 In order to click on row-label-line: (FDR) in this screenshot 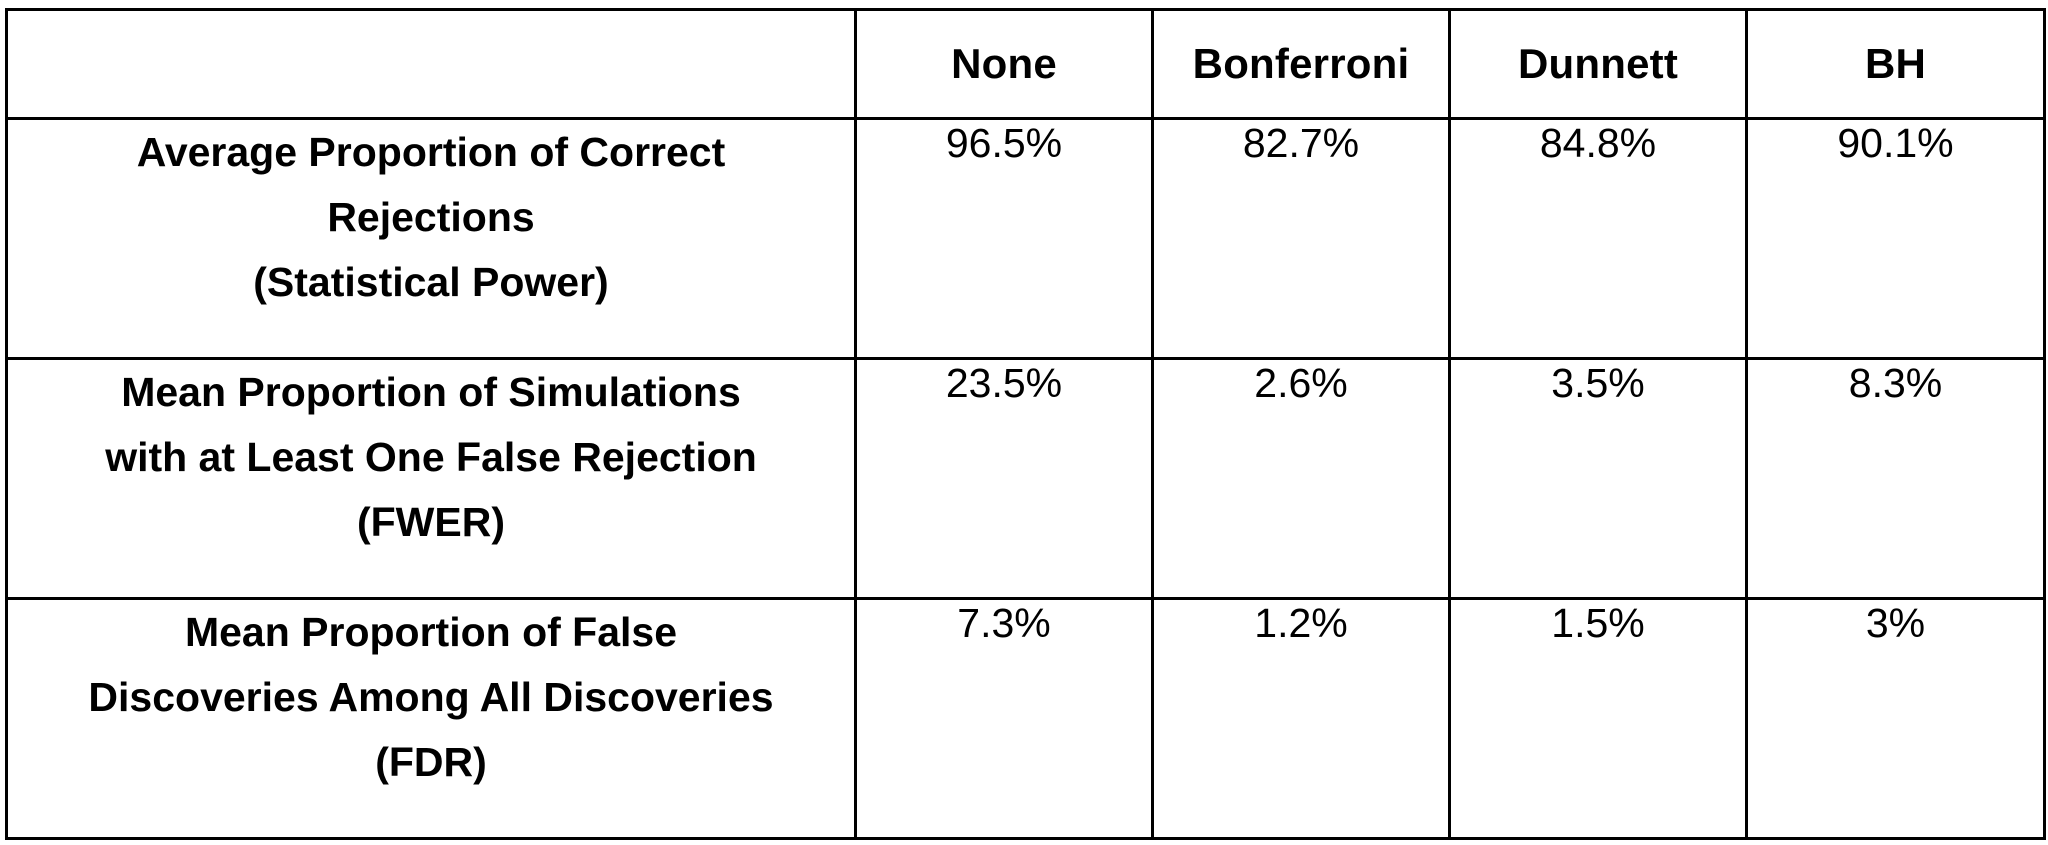, I will do `click(431, 762)`.